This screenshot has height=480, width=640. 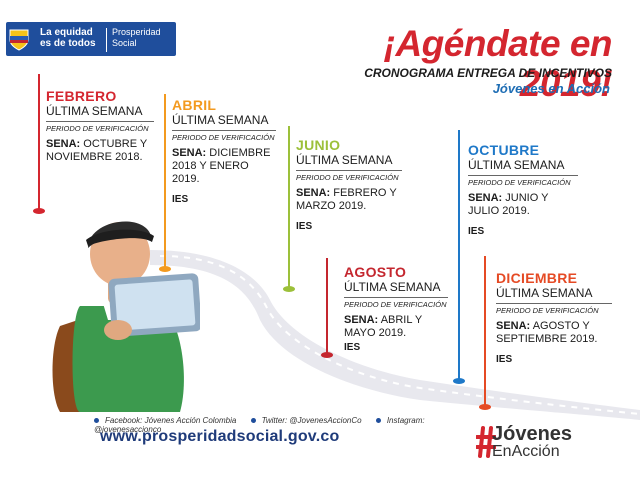 What do you see at coordinates (485, 407) in the screenshot?
I see `diciembre-pin` at bounding box center [485, 407].